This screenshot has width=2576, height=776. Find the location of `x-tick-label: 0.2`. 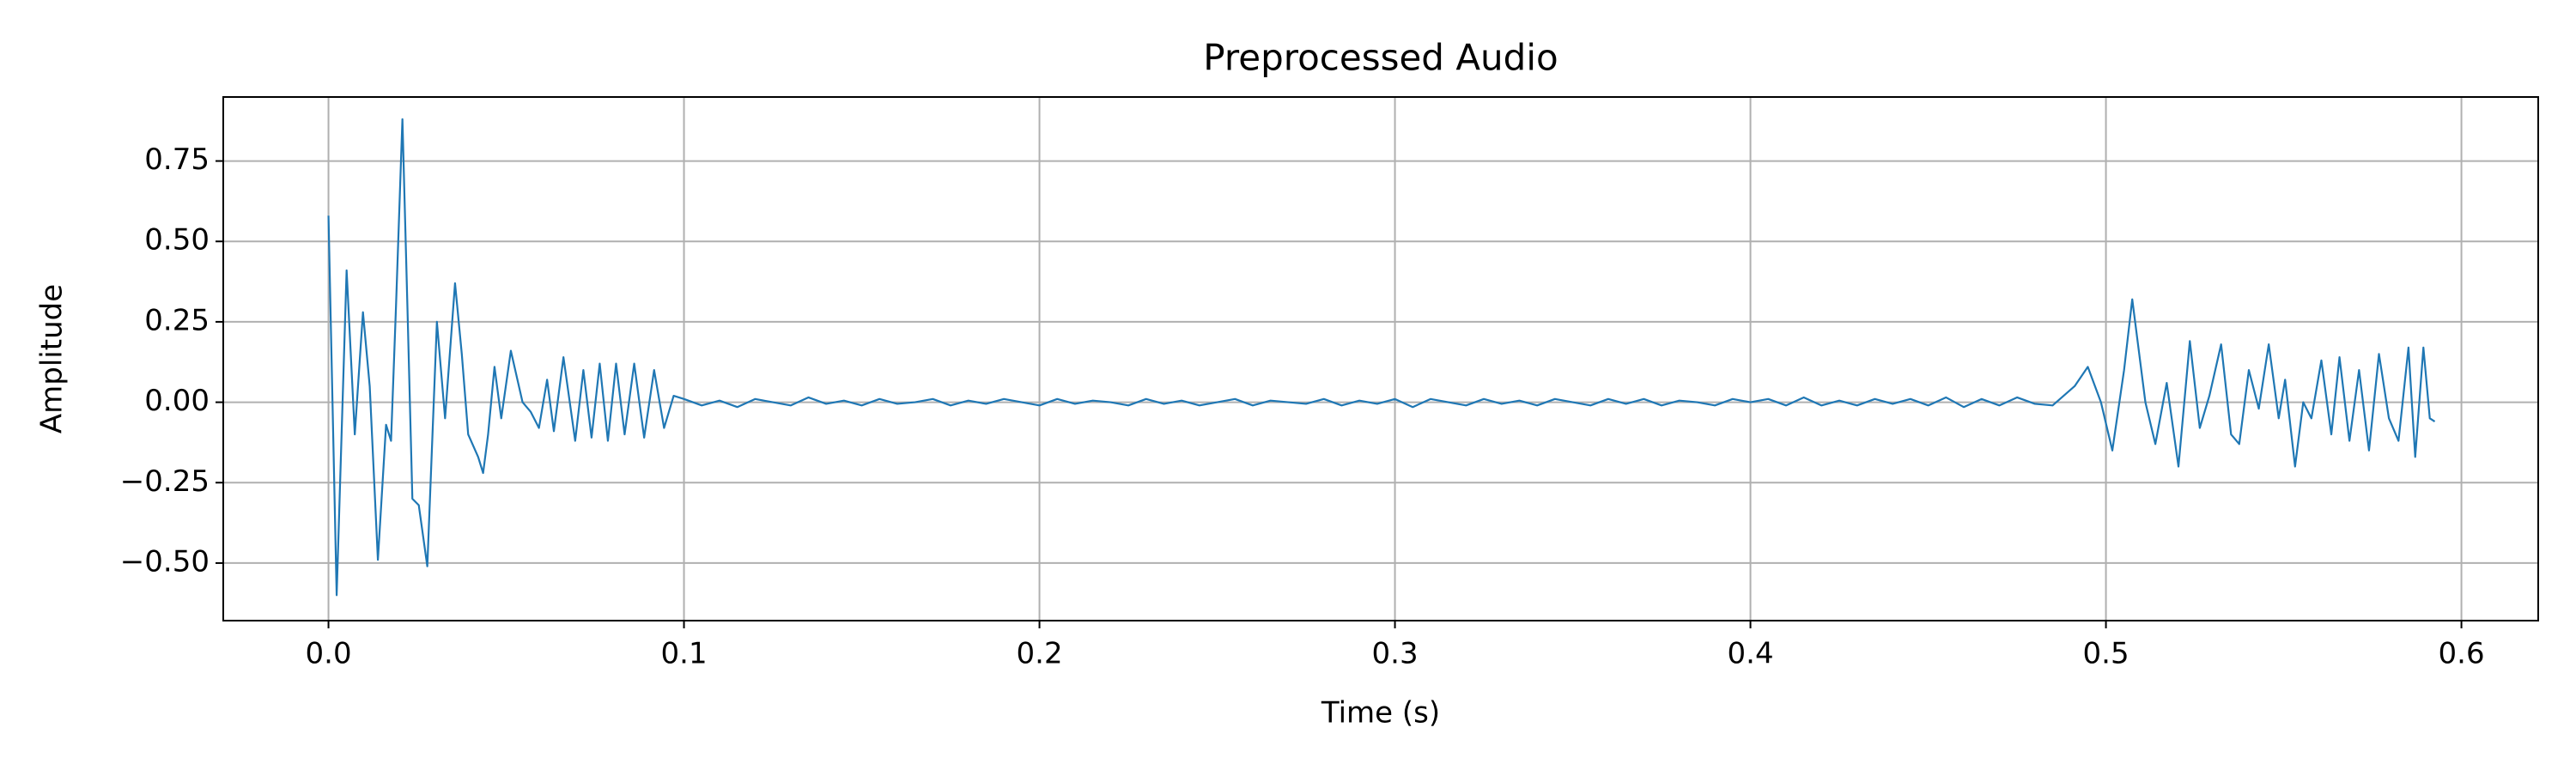

x-tick-label: 0.2 is located at coordinates (1040, 654).